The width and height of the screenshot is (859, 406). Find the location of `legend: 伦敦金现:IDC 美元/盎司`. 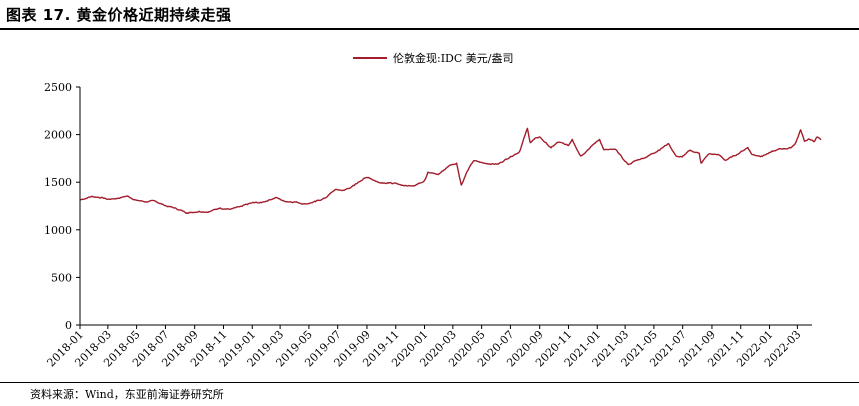

legend: 伦敦金现:IDC 美元/盎司 is located at coordinates (433, 58).